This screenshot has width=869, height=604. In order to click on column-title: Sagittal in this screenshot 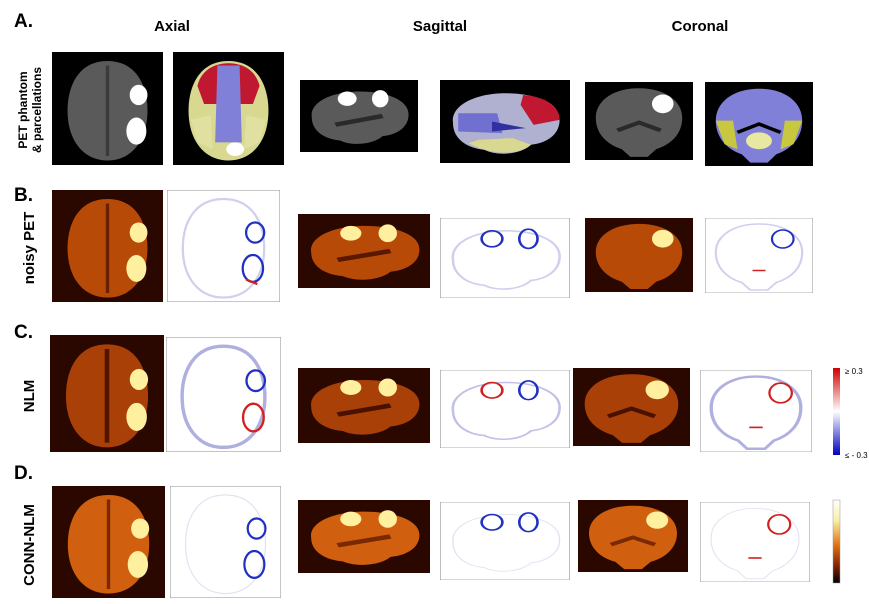, I will do `click(440, 26)`.